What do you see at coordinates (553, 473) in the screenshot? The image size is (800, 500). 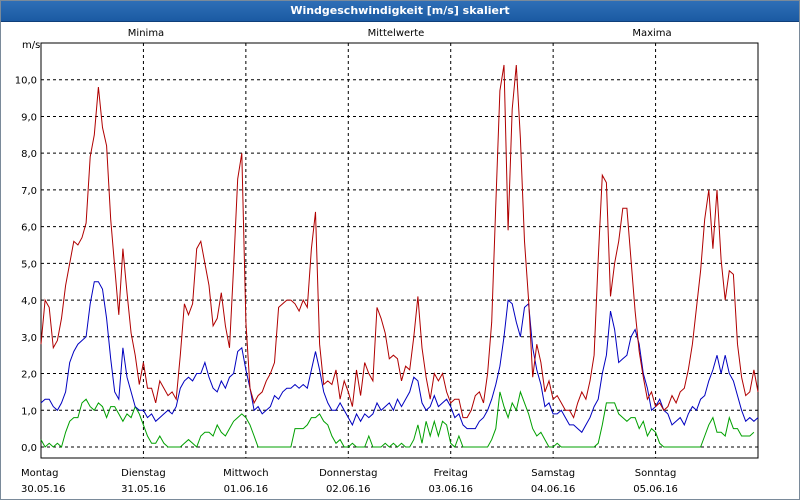 I see `x-tick-label: Samstag` at bounding box center [553, 473].